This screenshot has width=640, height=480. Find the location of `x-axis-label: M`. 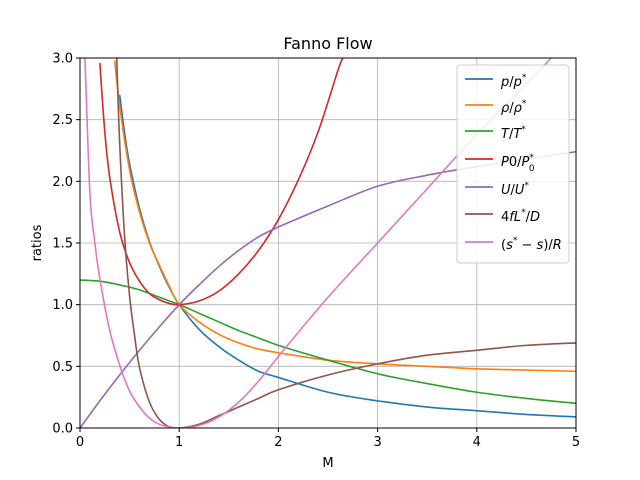

x-axis-label: M is located at coordinates (327, 463).